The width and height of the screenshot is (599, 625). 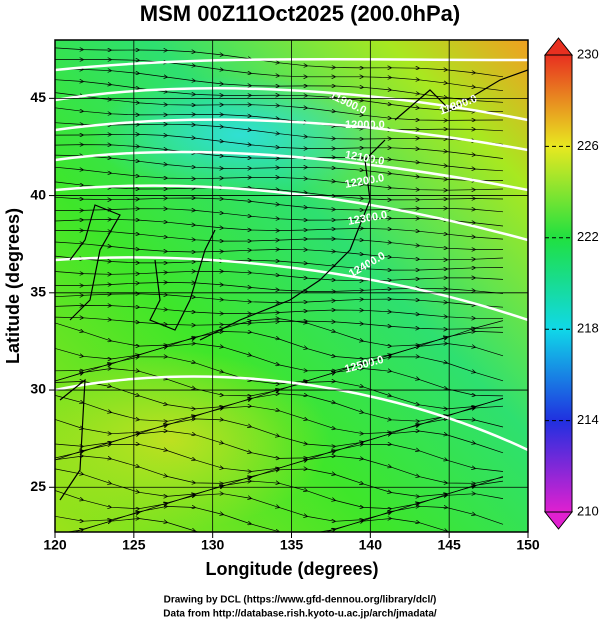 I want to click on contour-label: 12000.0, so click(x=365, y=125).